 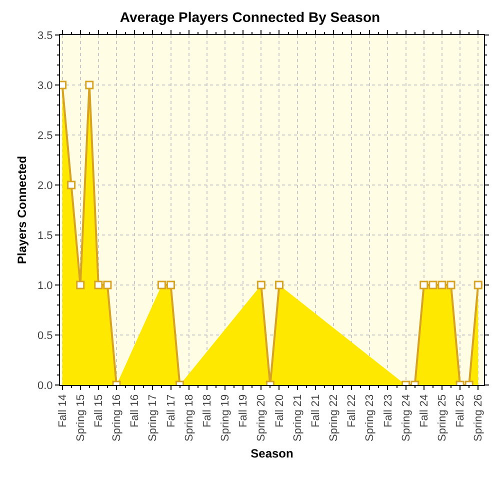 What do you see at coordinates (262, 418) in the screenshot?
I see `x-tick-label: Spring 20` at bounding box center [262, 418].